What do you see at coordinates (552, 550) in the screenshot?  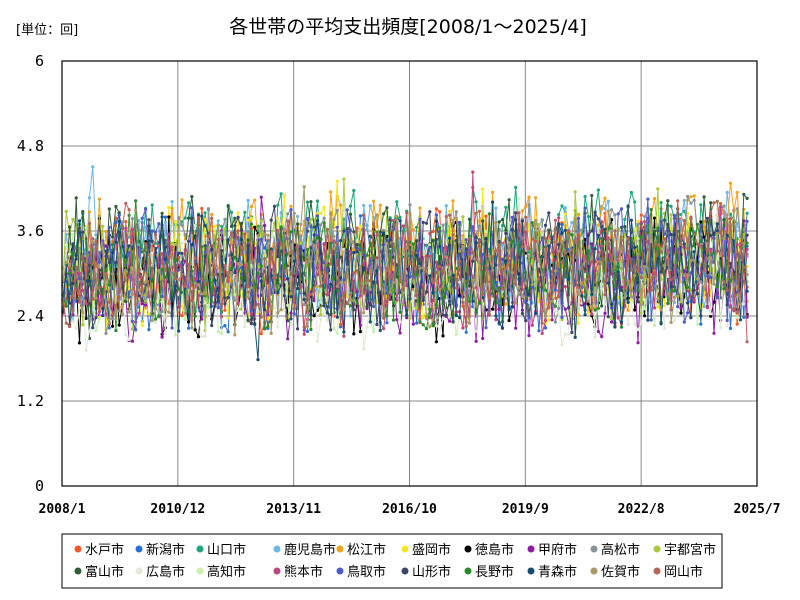 I see `legend-item: 甲府市` at bounding box center [552, 550].